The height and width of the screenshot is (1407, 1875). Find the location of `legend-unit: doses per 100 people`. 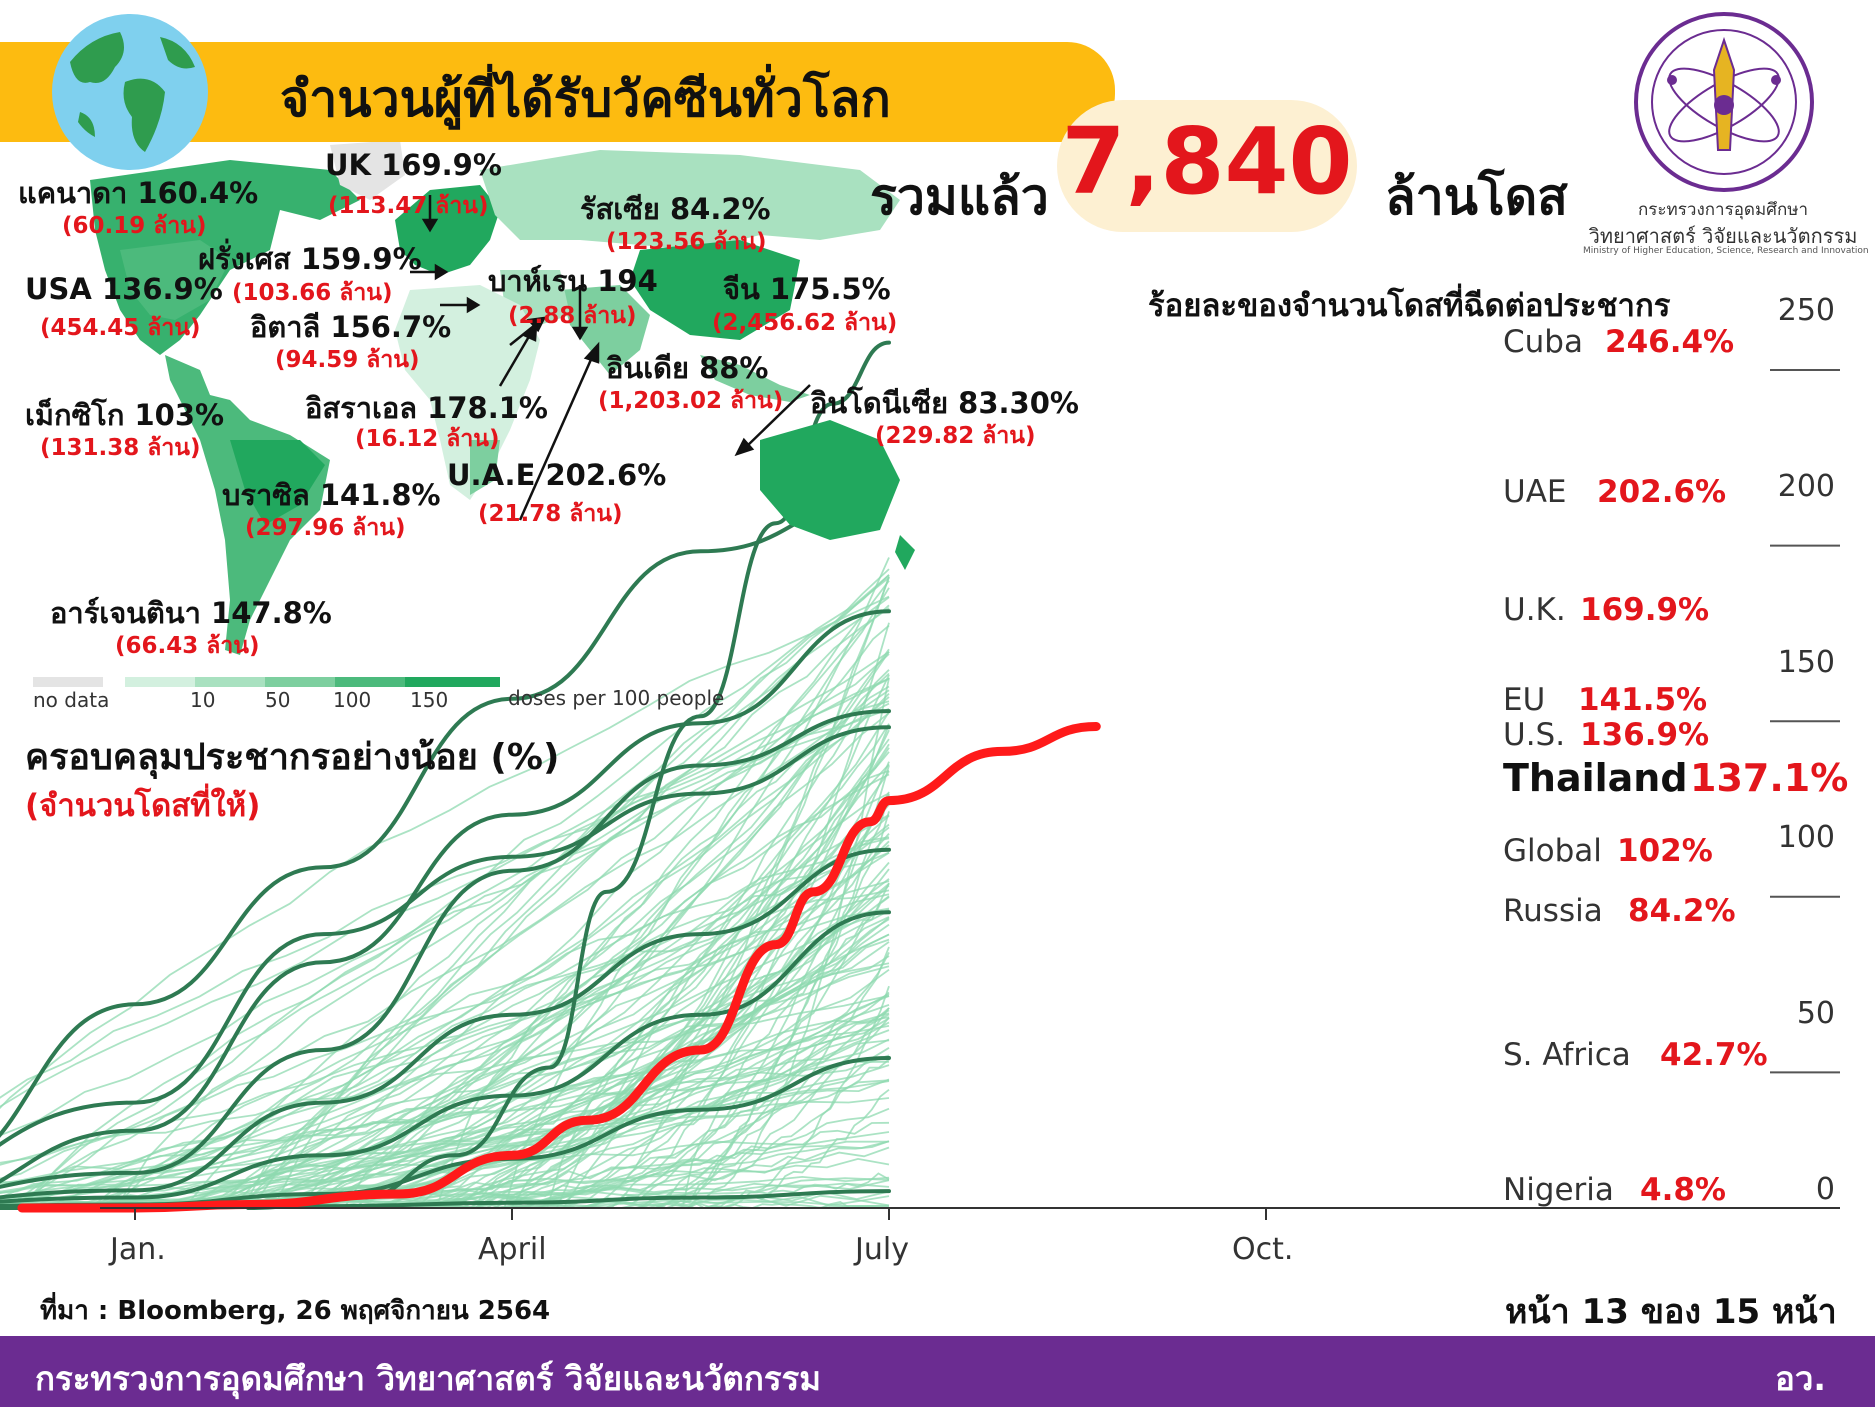

legend-unit: doses per 100 people is located at coordinates (616, 698).